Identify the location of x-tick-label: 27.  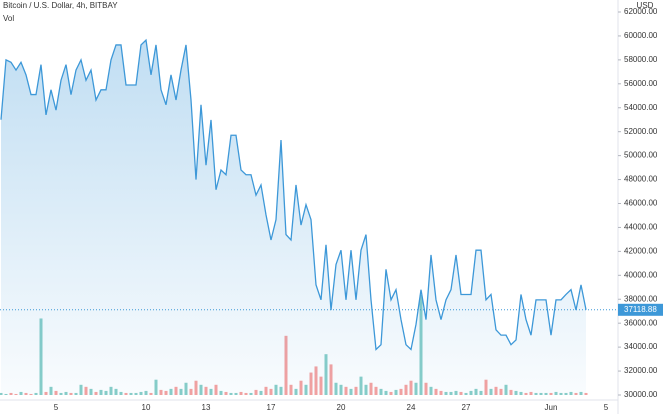
(466, 407).